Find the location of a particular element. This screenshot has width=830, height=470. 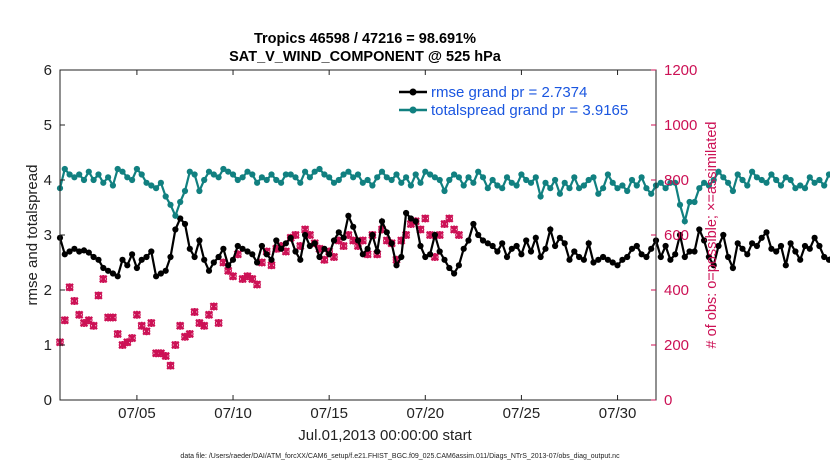

legend-label-totalspread: totalspread grand pr = 3.9165 is located at coordinates (529, 110).